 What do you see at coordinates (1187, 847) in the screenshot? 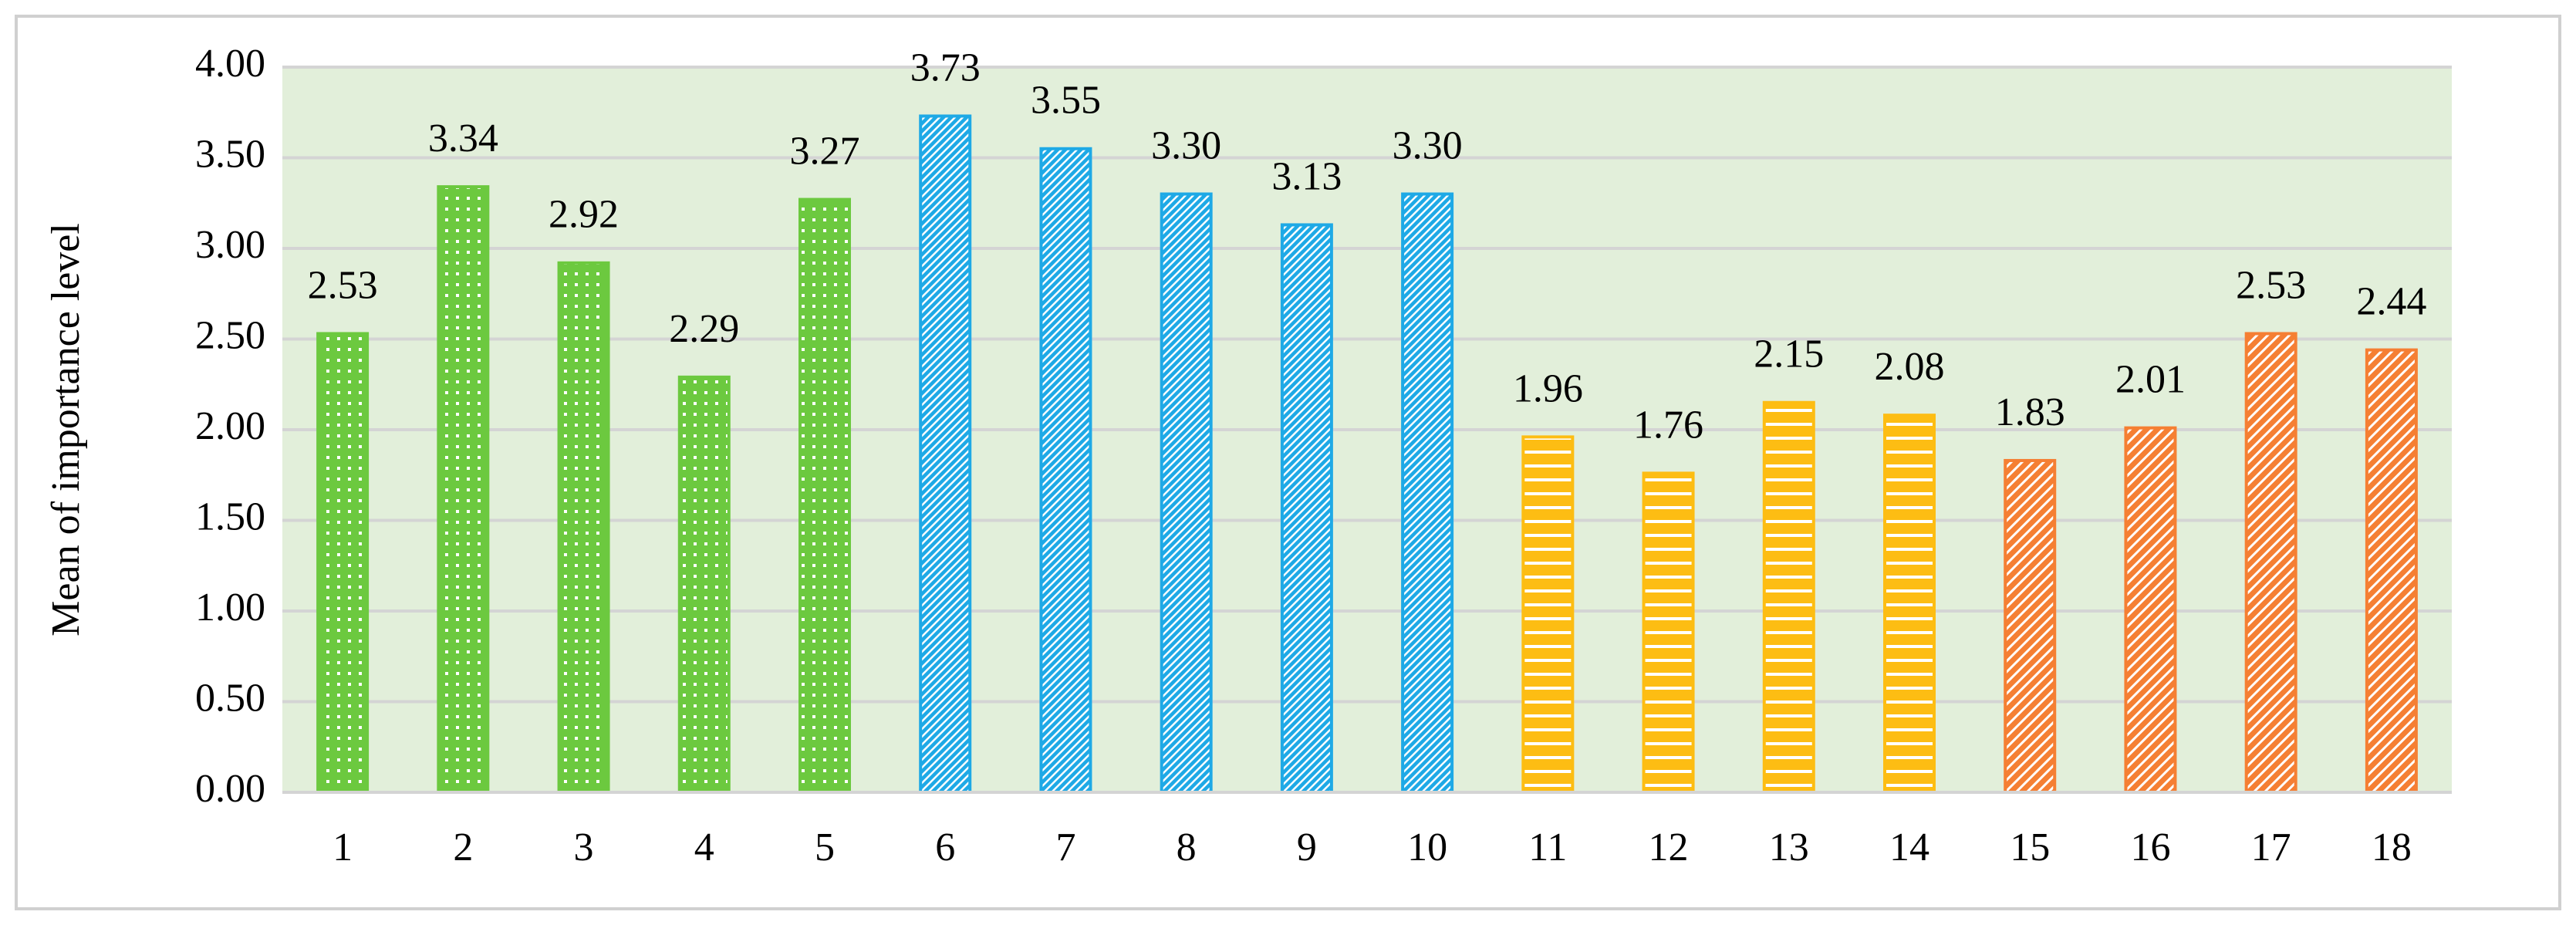
I see `x-tick-label: 8` at bounding box center [1187, 847].